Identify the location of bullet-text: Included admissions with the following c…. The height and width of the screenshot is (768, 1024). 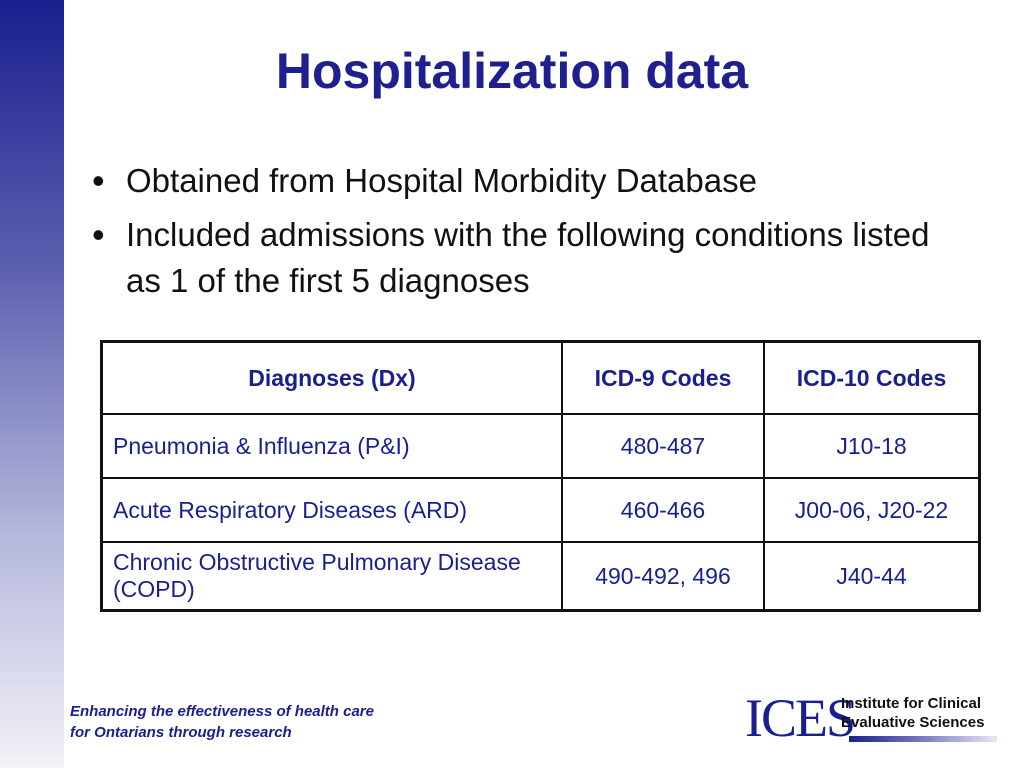
(528, 257).